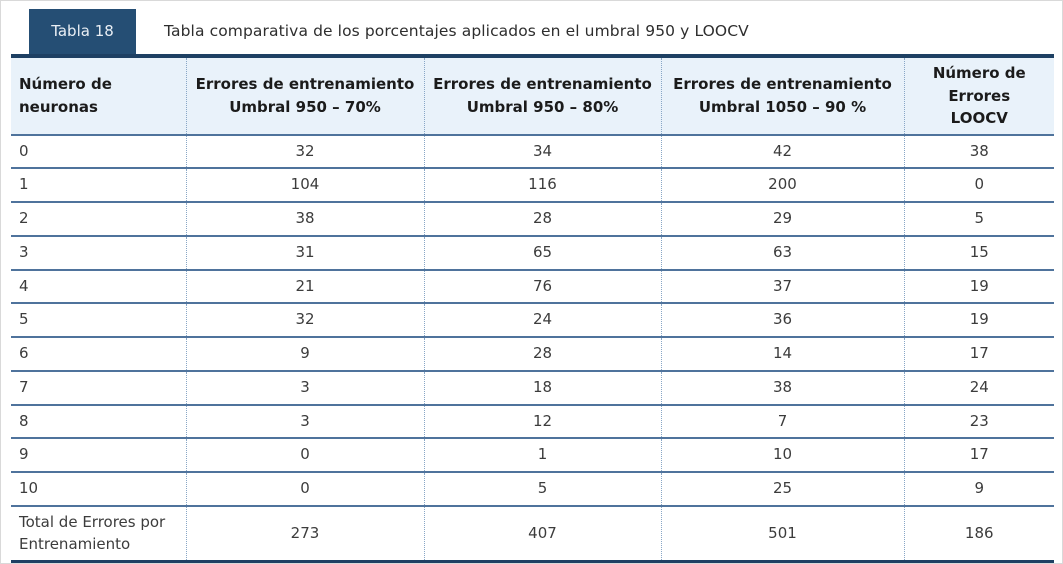 This screenshot has height=564, width=1063. What do you see at coordinates (978, 534) in the screenshot?
I see `value-cell: 186` at bounding box center [978, 534].